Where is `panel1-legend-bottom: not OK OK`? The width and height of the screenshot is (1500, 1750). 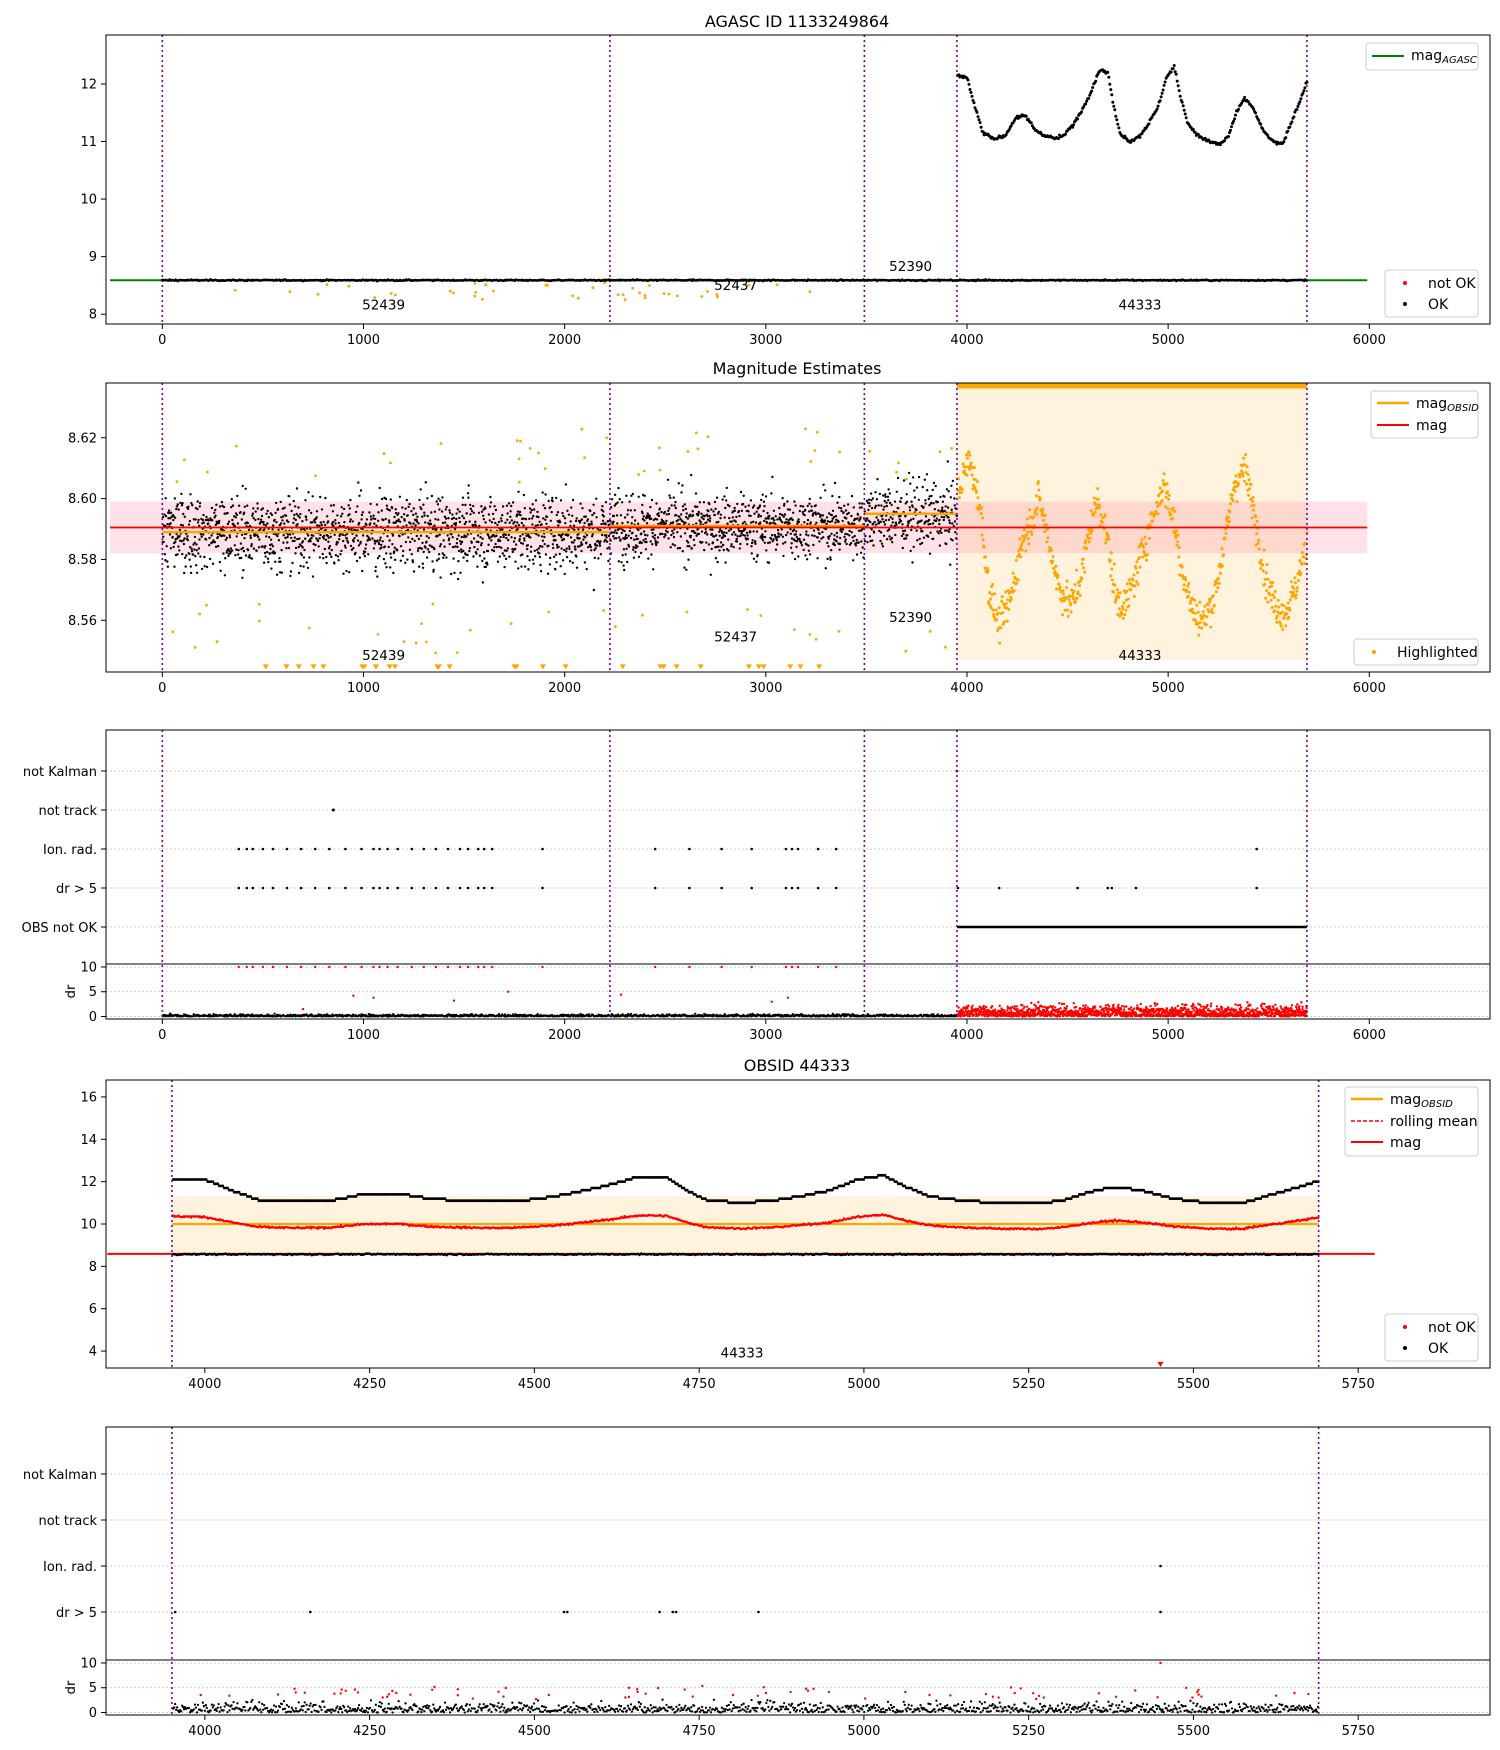 panel1-legend-bottom: not OK OK is located at coordinates (1431, 293).